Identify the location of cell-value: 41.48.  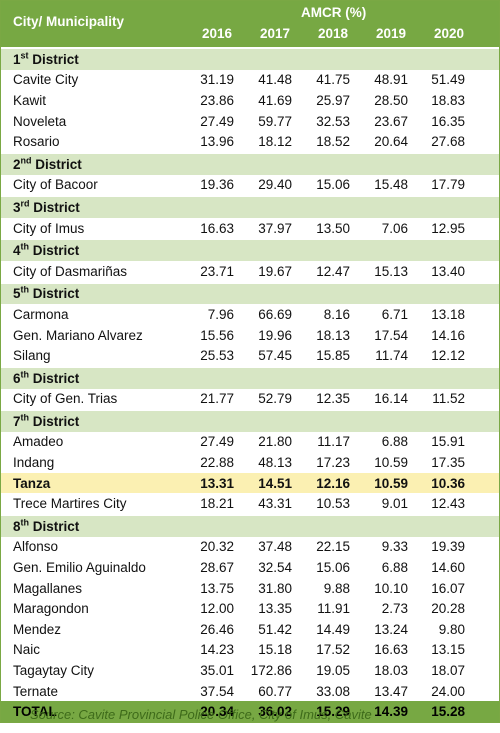
(275, 80).